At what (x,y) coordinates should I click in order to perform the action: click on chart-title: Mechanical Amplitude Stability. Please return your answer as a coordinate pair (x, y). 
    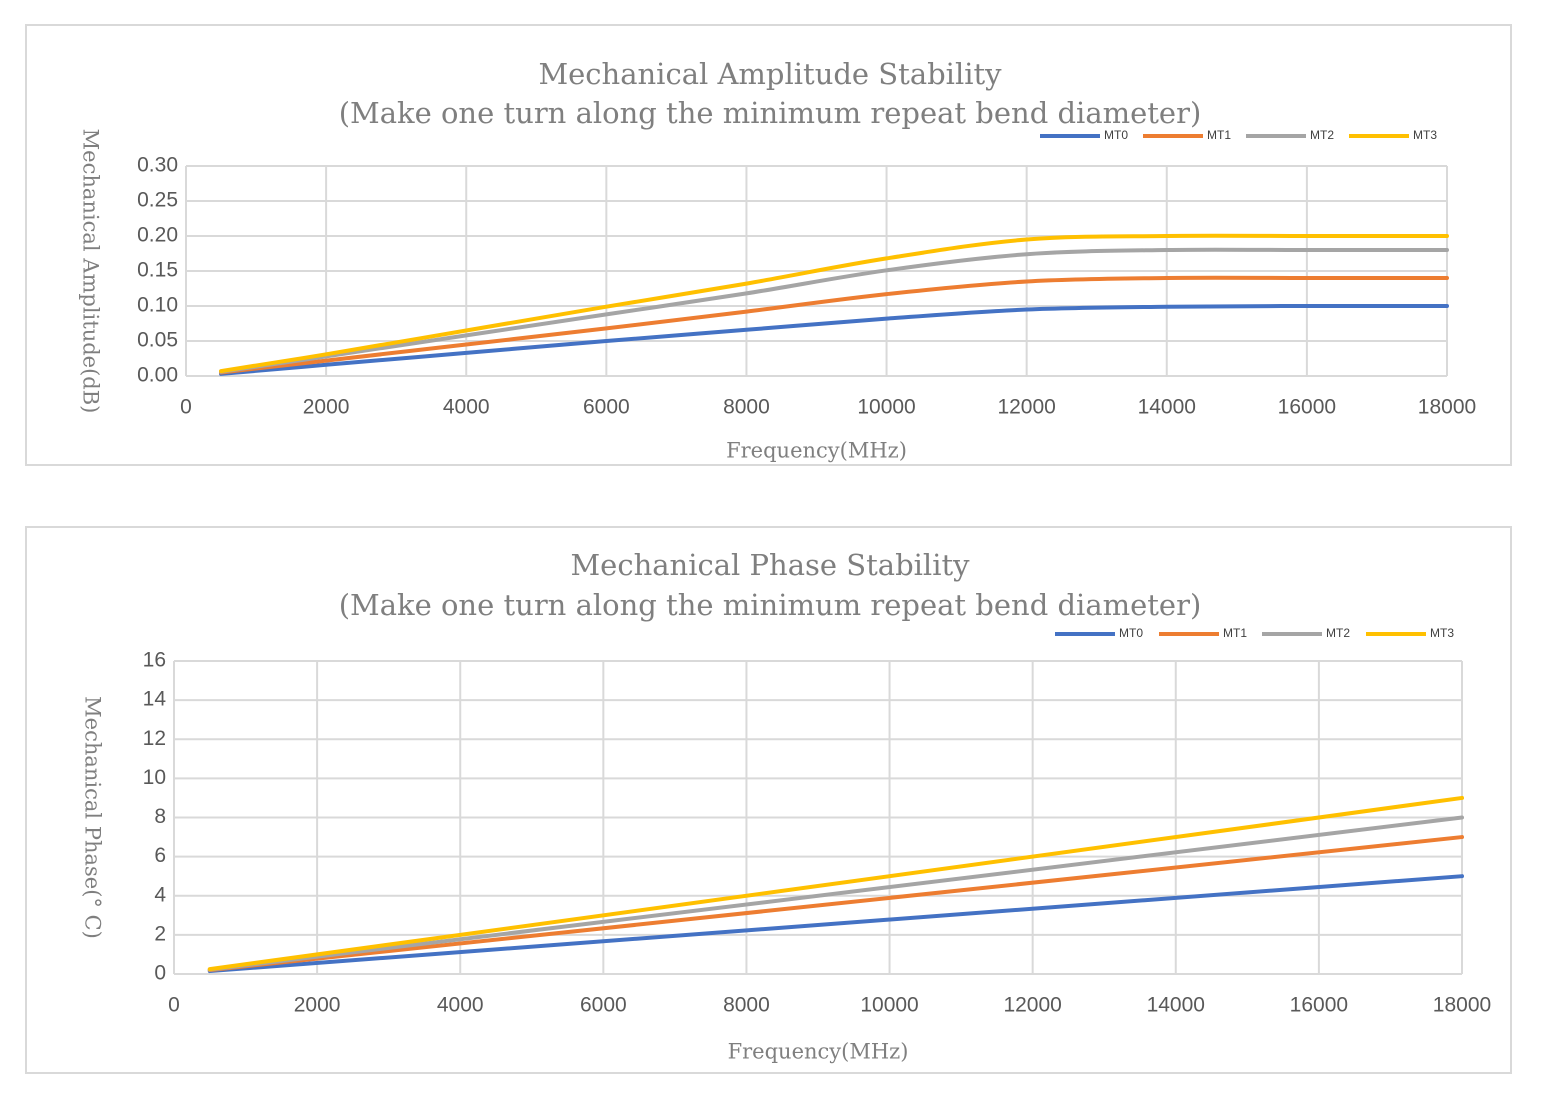
    Looking at the image, I should click on (770, 74).